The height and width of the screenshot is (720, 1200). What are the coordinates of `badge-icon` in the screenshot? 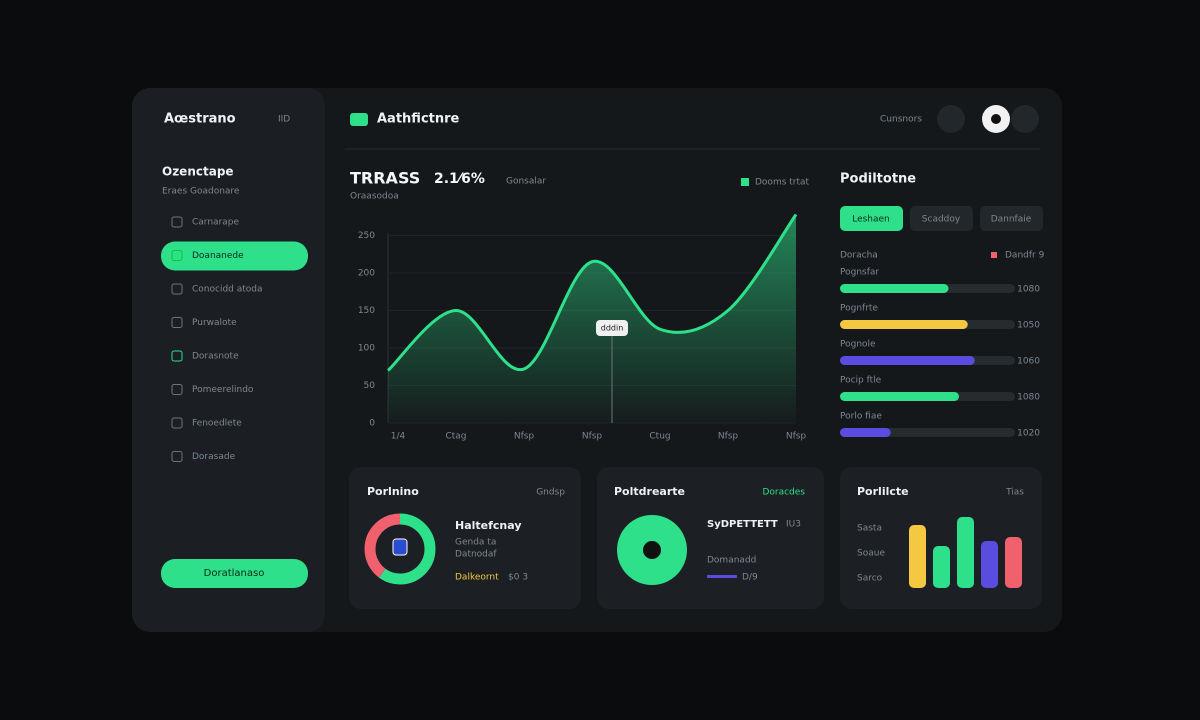 It's located at (400, 547).